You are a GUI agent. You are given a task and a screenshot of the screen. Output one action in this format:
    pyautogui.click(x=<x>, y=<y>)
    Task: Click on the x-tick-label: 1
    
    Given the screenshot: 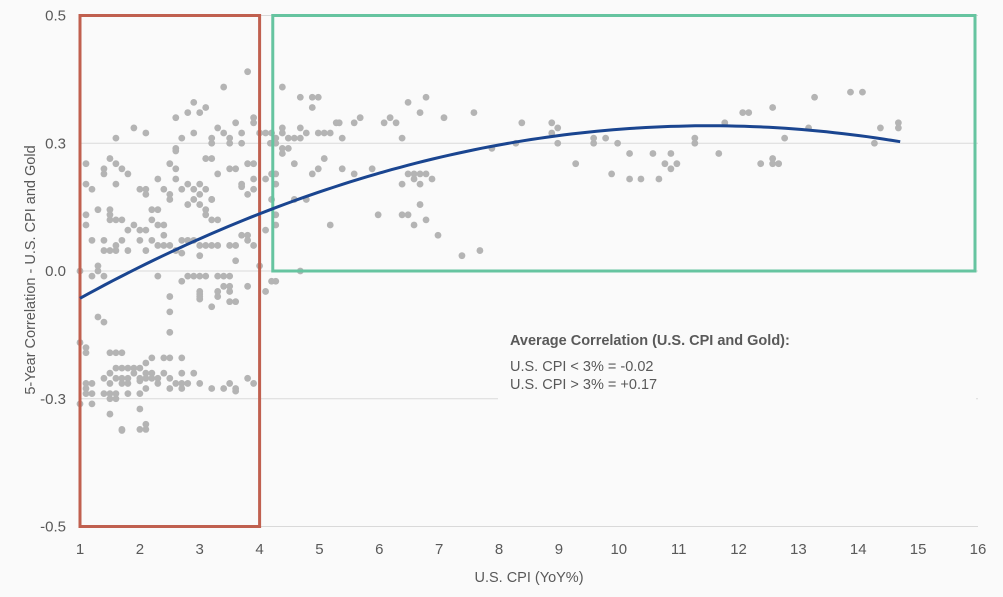 What is the action you would take?
    pyautogui.click(x=80, y=549)
    